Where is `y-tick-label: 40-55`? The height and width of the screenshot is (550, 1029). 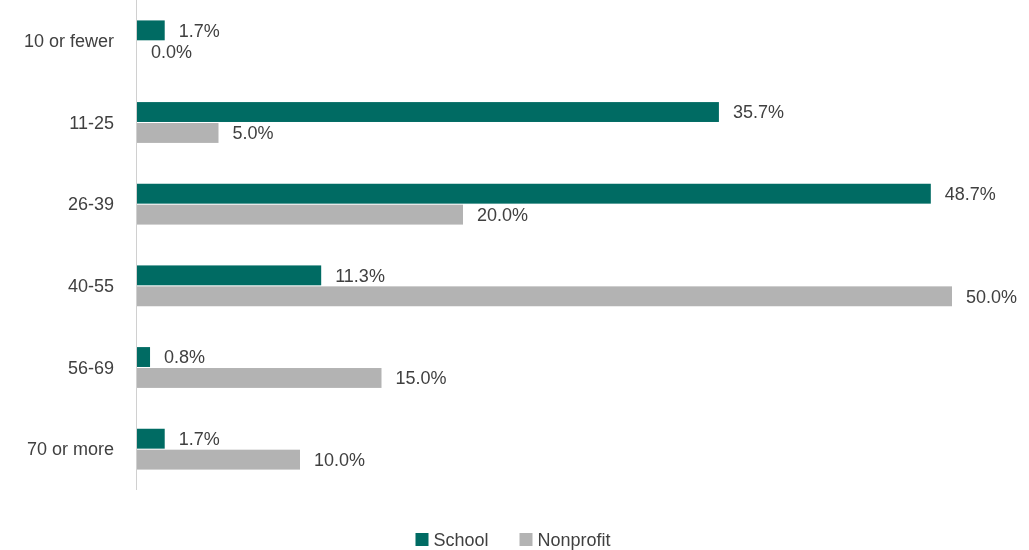
y-tick-label: 40-55 is located at coordinates (90, 286).